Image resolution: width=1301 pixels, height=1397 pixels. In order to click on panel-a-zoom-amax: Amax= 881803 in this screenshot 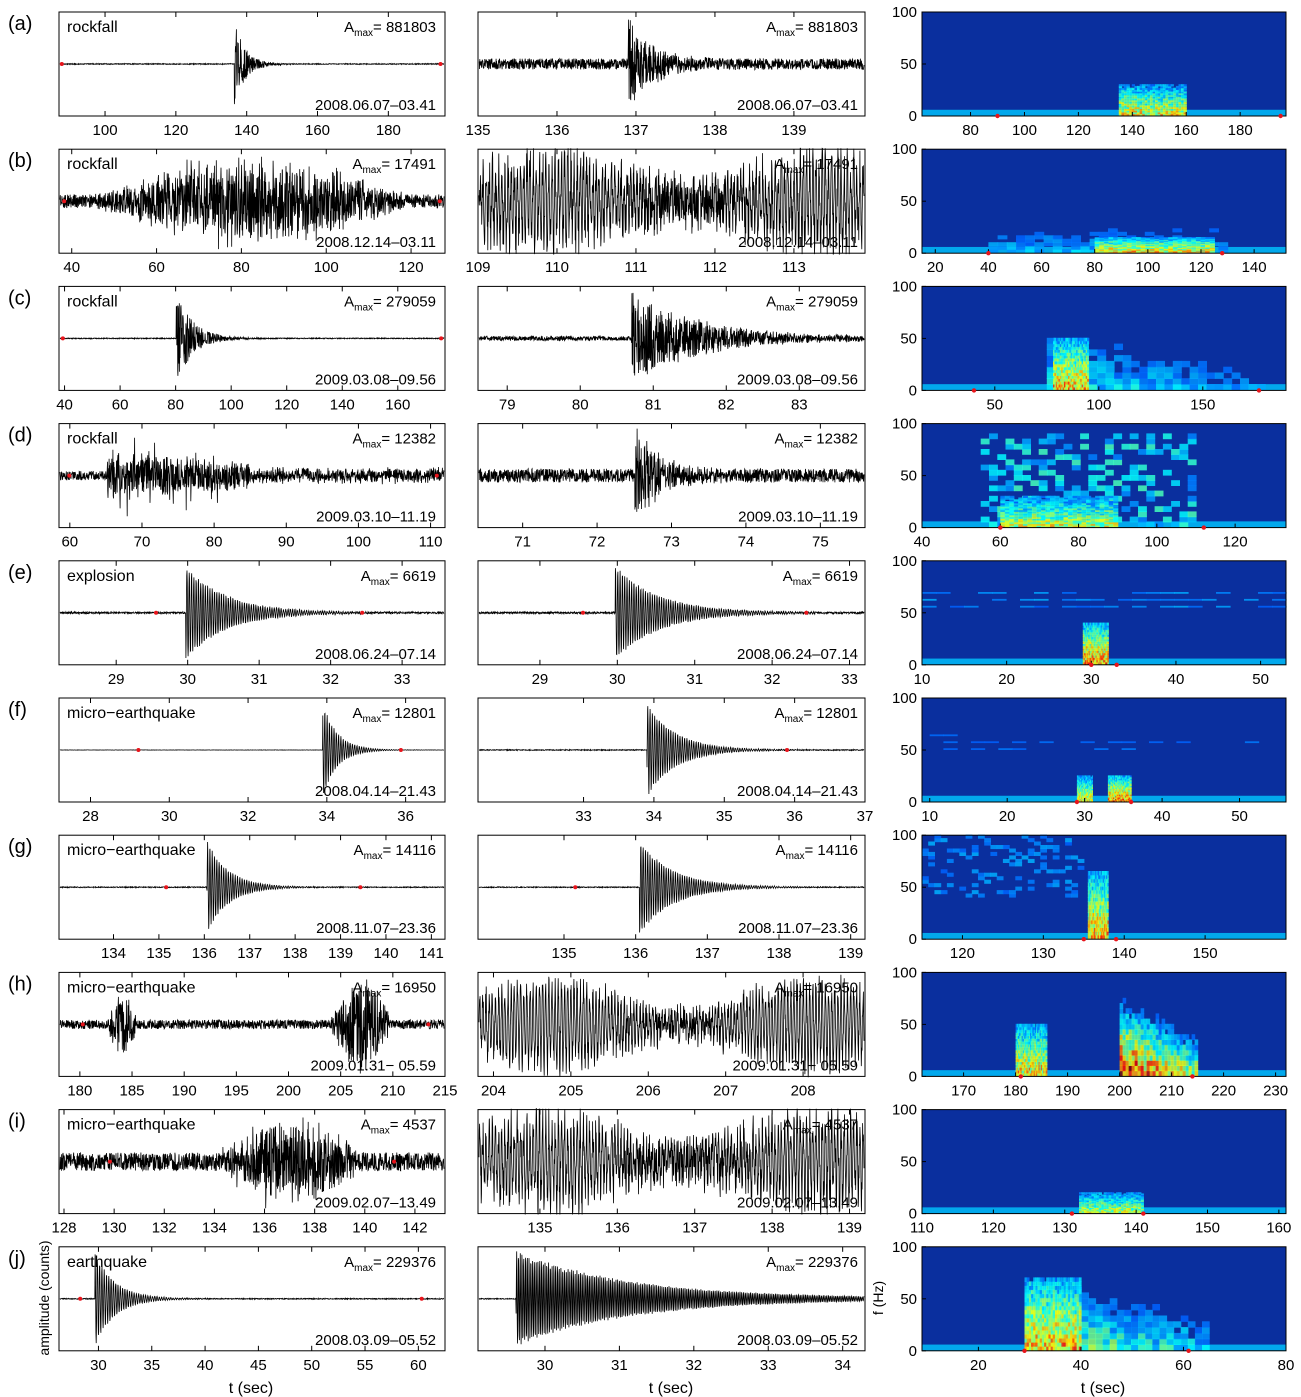, I will do `click(812, 29)`.